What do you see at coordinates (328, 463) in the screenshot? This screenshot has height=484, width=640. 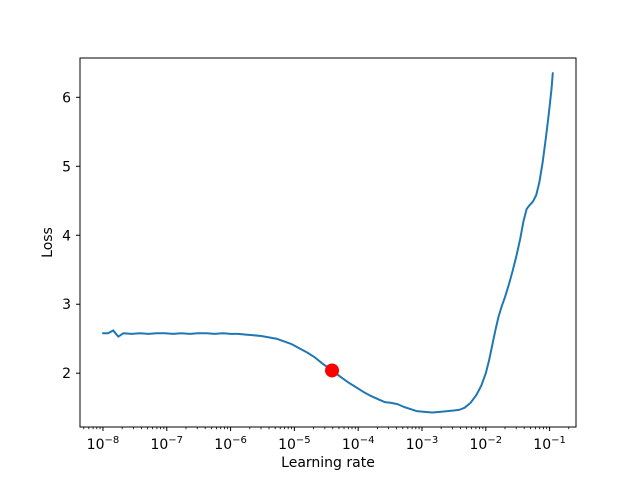 I see `x-axis-label: Learning rate` at bounding box center [328, 463].